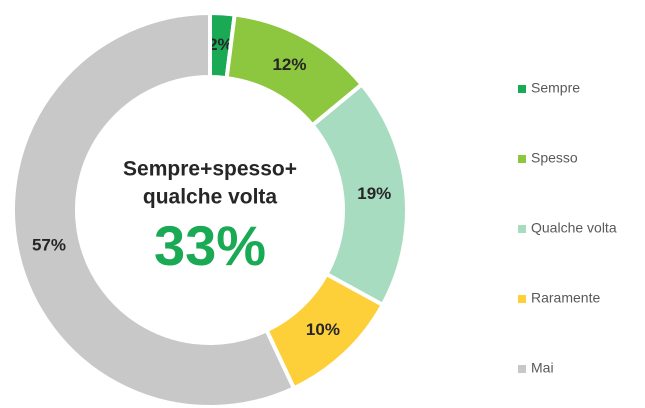 Image resolution: width=645 pixels, height=408 pixels. Describe the element at coordinates (210, 169) in the screenshot. I see `center-text: Sempre+spesso+` at that location.